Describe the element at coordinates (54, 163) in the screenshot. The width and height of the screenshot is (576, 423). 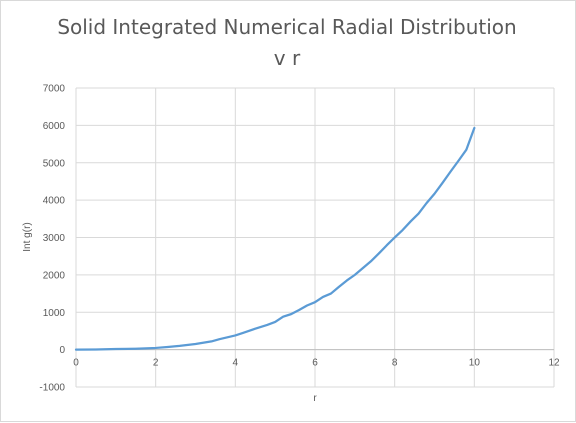
I see `y-tick-label: 5000` at that location.